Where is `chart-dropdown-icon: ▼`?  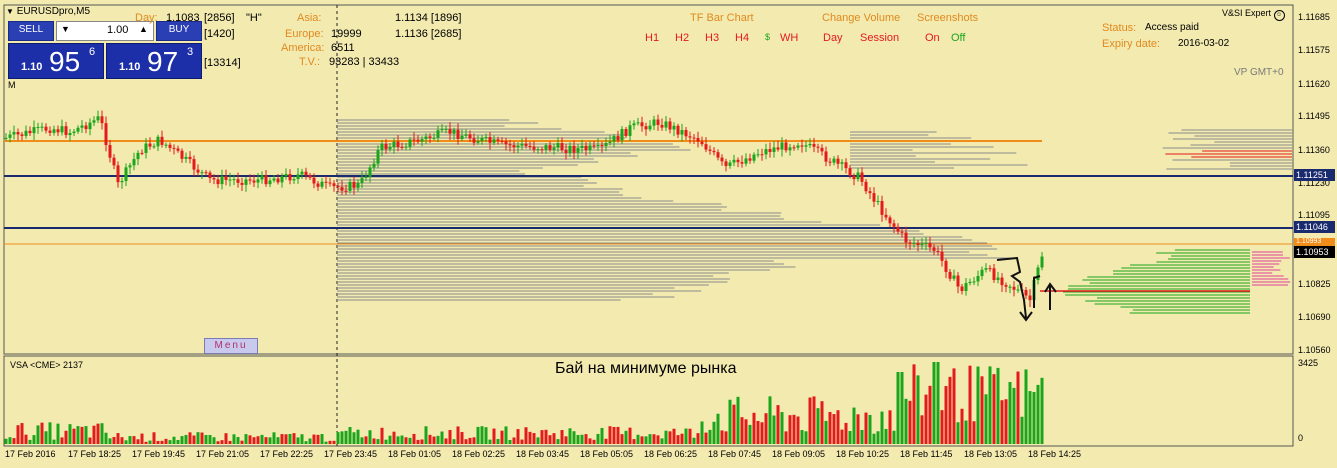 chart-dropdown-icon: ▼ is located at coordinates (10, 11).